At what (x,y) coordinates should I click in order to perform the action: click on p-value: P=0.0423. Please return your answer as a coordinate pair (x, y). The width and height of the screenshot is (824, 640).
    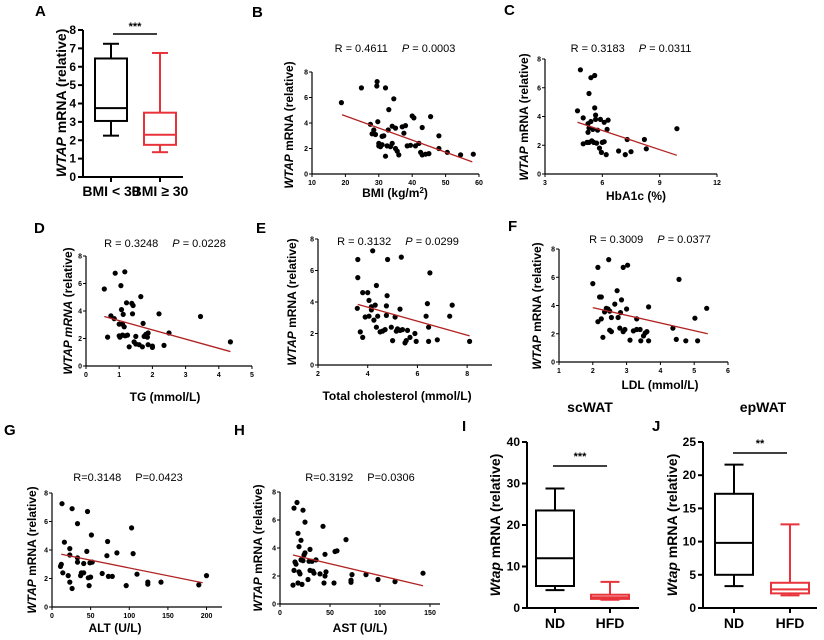
    Looking at the image, I should click on (158, 478).